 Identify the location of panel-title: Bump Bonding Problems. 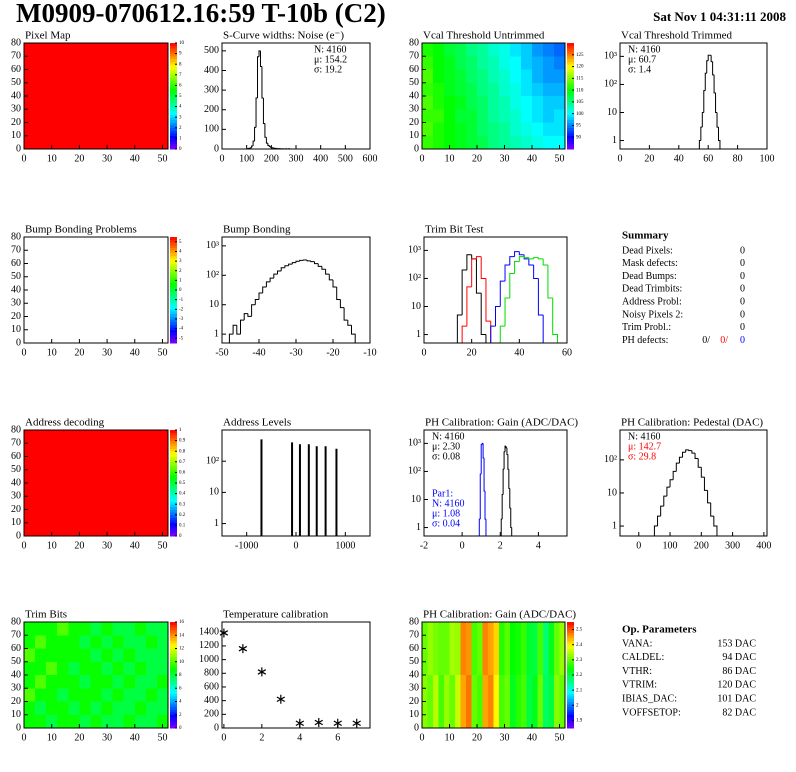
(81, 230).